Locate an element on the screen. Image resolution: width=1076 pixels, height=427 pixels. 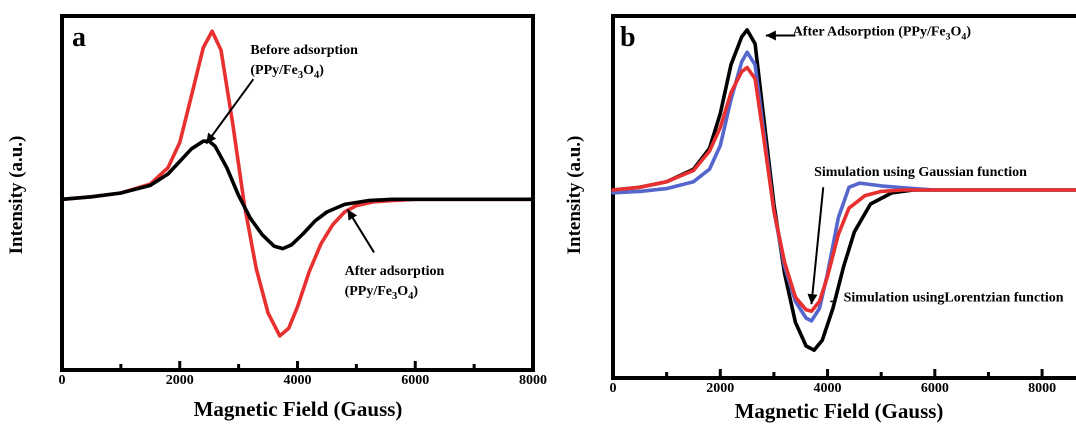
panel-label-b: b is located at coordinates (628, 37).